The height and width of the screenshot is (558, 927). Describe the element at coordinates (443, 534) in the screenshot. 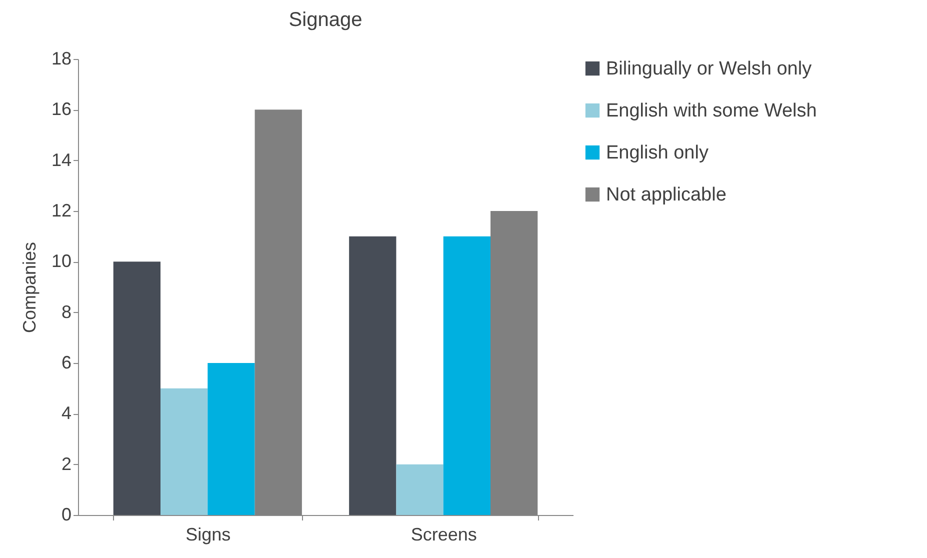

I see `x-tick-label: Screens` at that location.